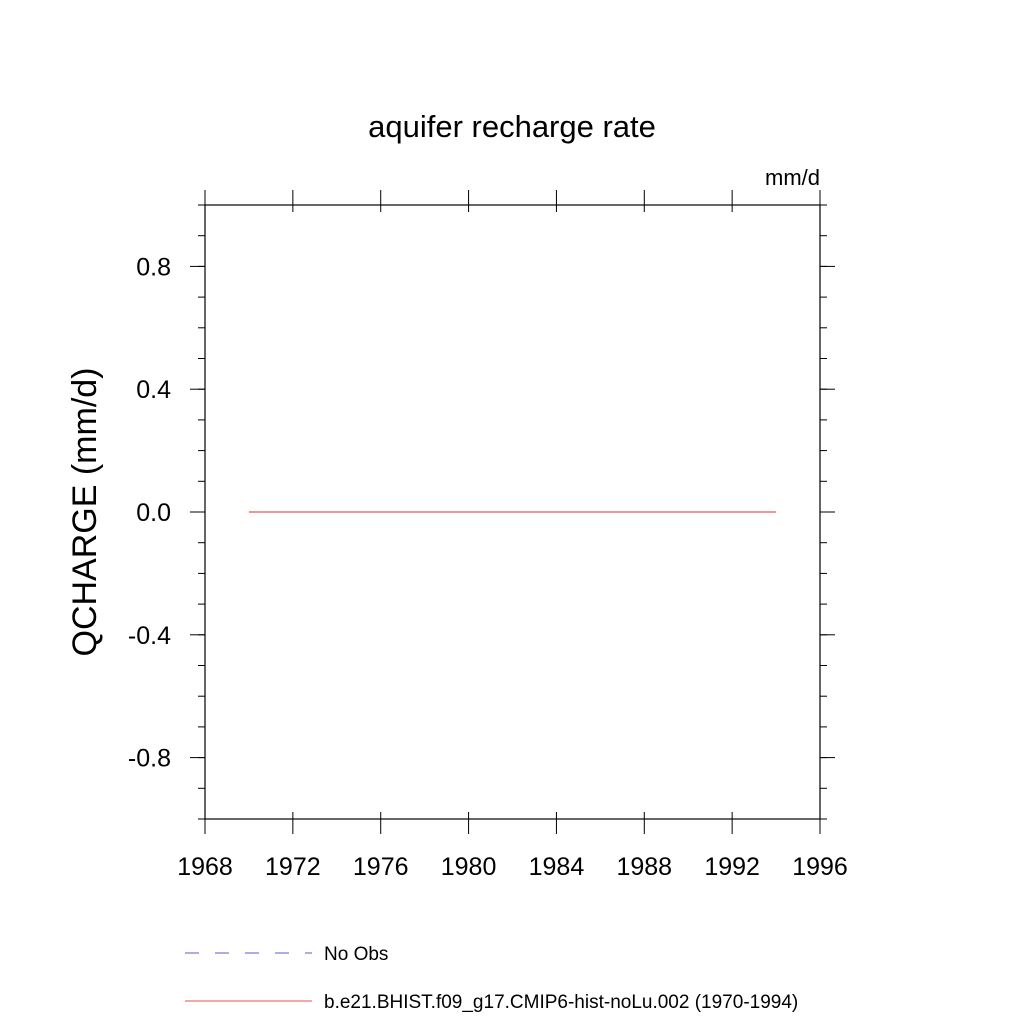 The width and height of the screenshot is (1024, 1024). What do you see at coordinates (512, 126) in the screenshot?
I see `chart-title: aquifer recharge rate` at bounding box center [512, 126].